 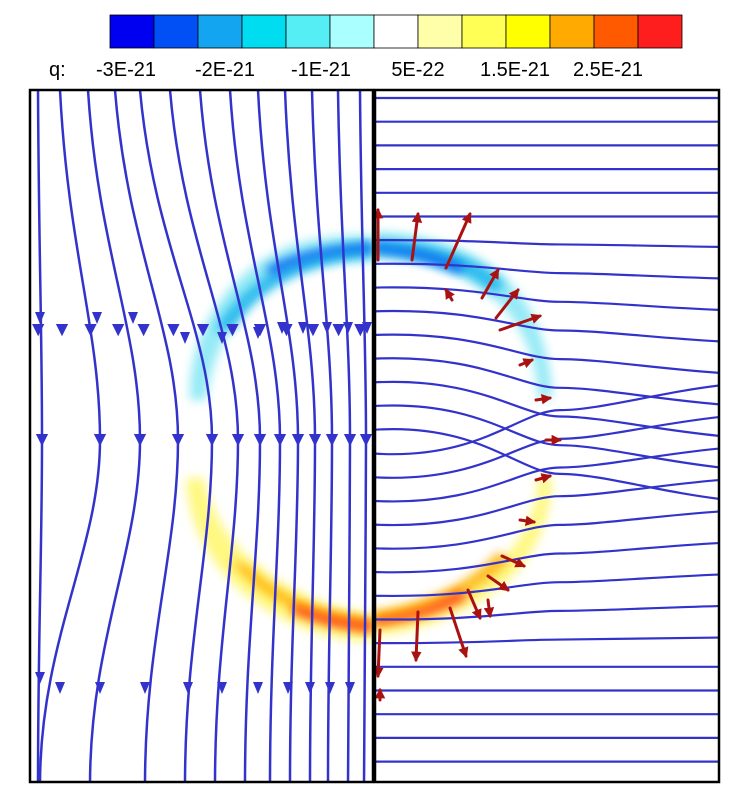 What do you see at coordinates (608, 70) in the screenshot?
I see `colorbar-tick-label: 2.5E-21` at bounding box center [608, 70].